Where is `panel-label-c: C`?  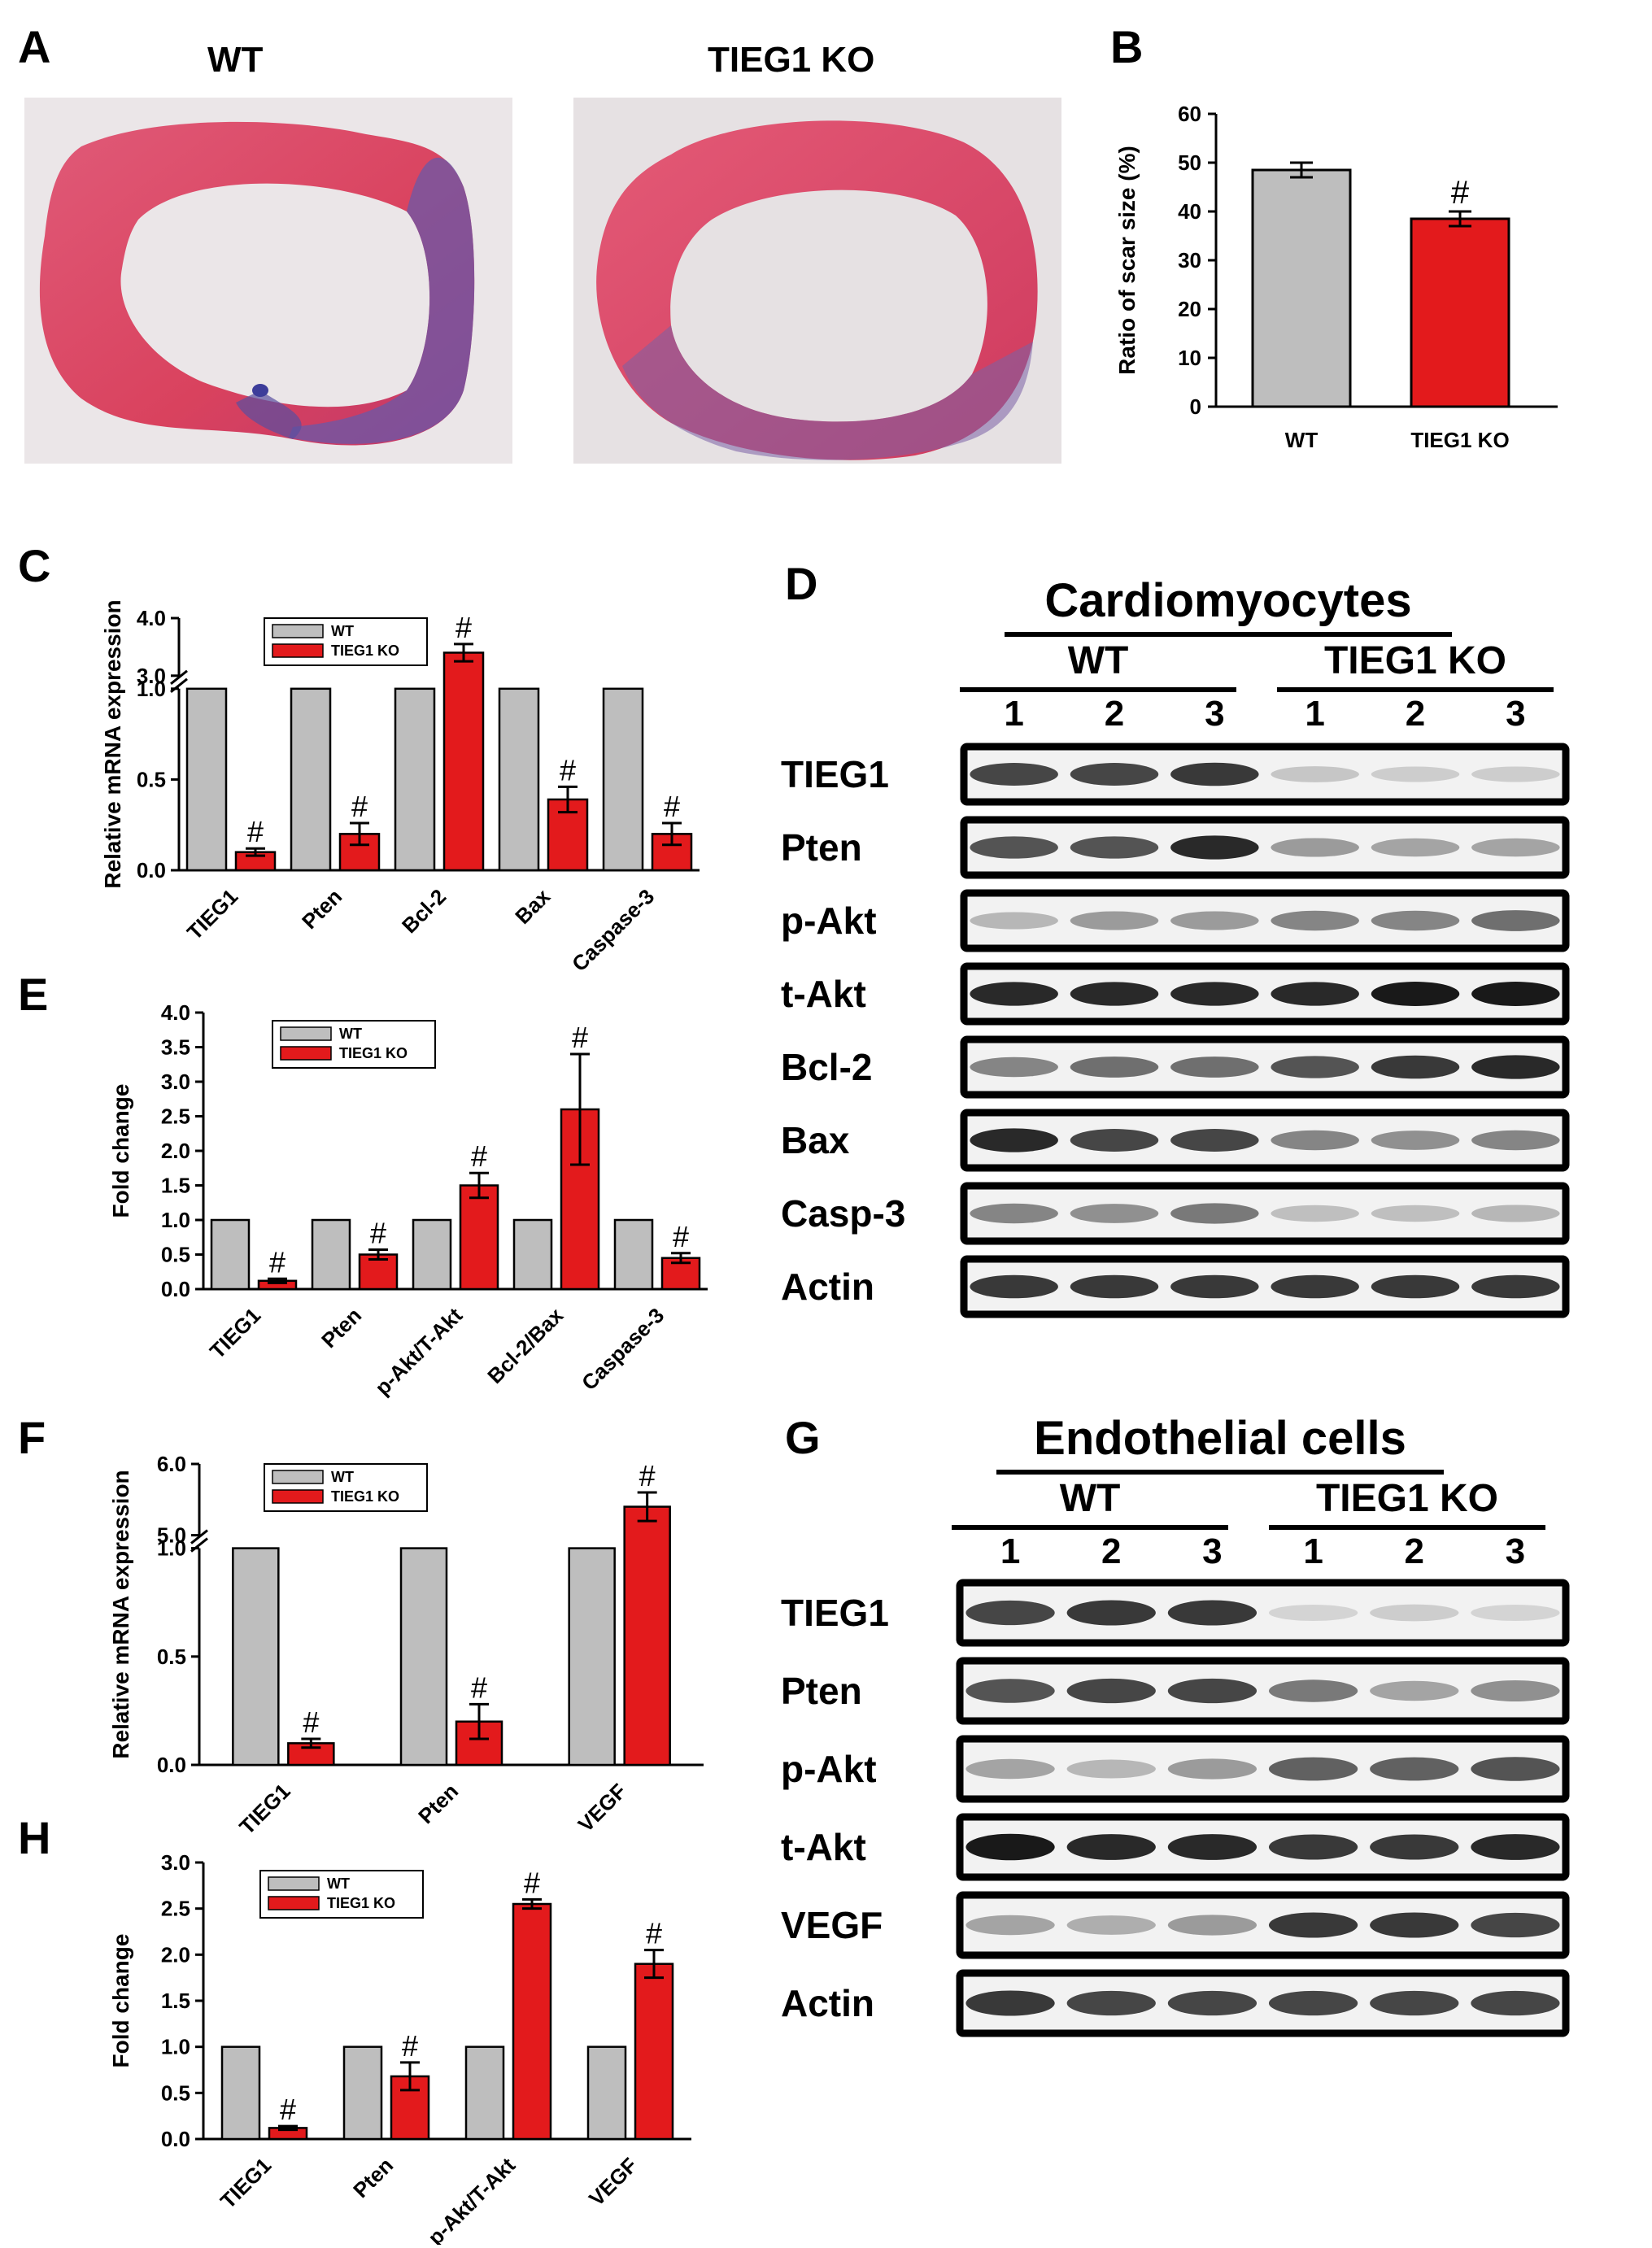
panel-label-c: C is located at coordinates (34, 565).